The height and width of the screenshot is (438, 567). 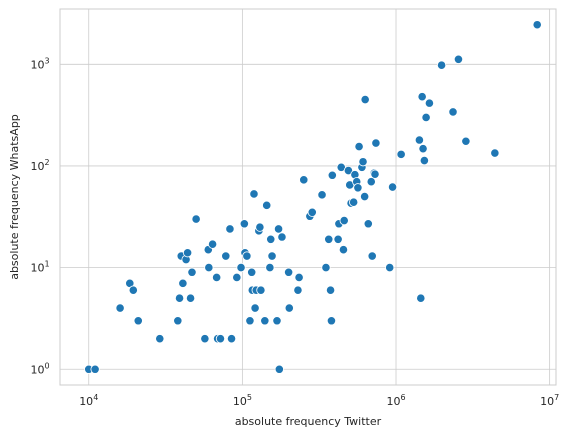 What do you see at coordinates (39, 165) in the screenshot?
I see `y-tick-label: 10²` at bounding box center [39, 165].